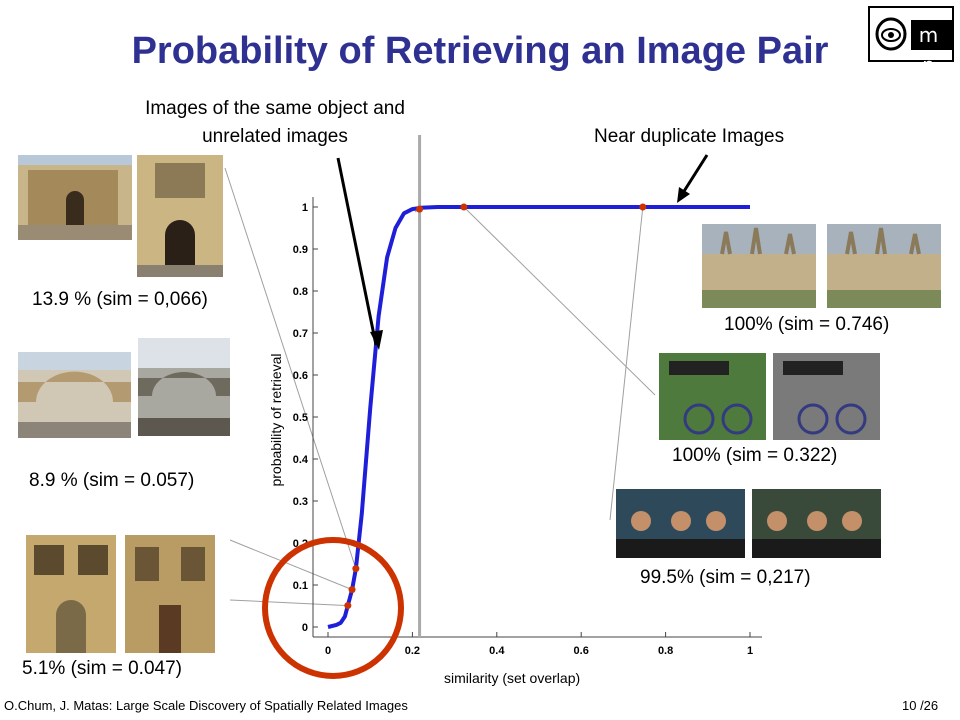 This screenshot has width=960, height=720. Describe the element at coordinates (333, 608) in the screenshot. I see `highlight-circle` at that location.